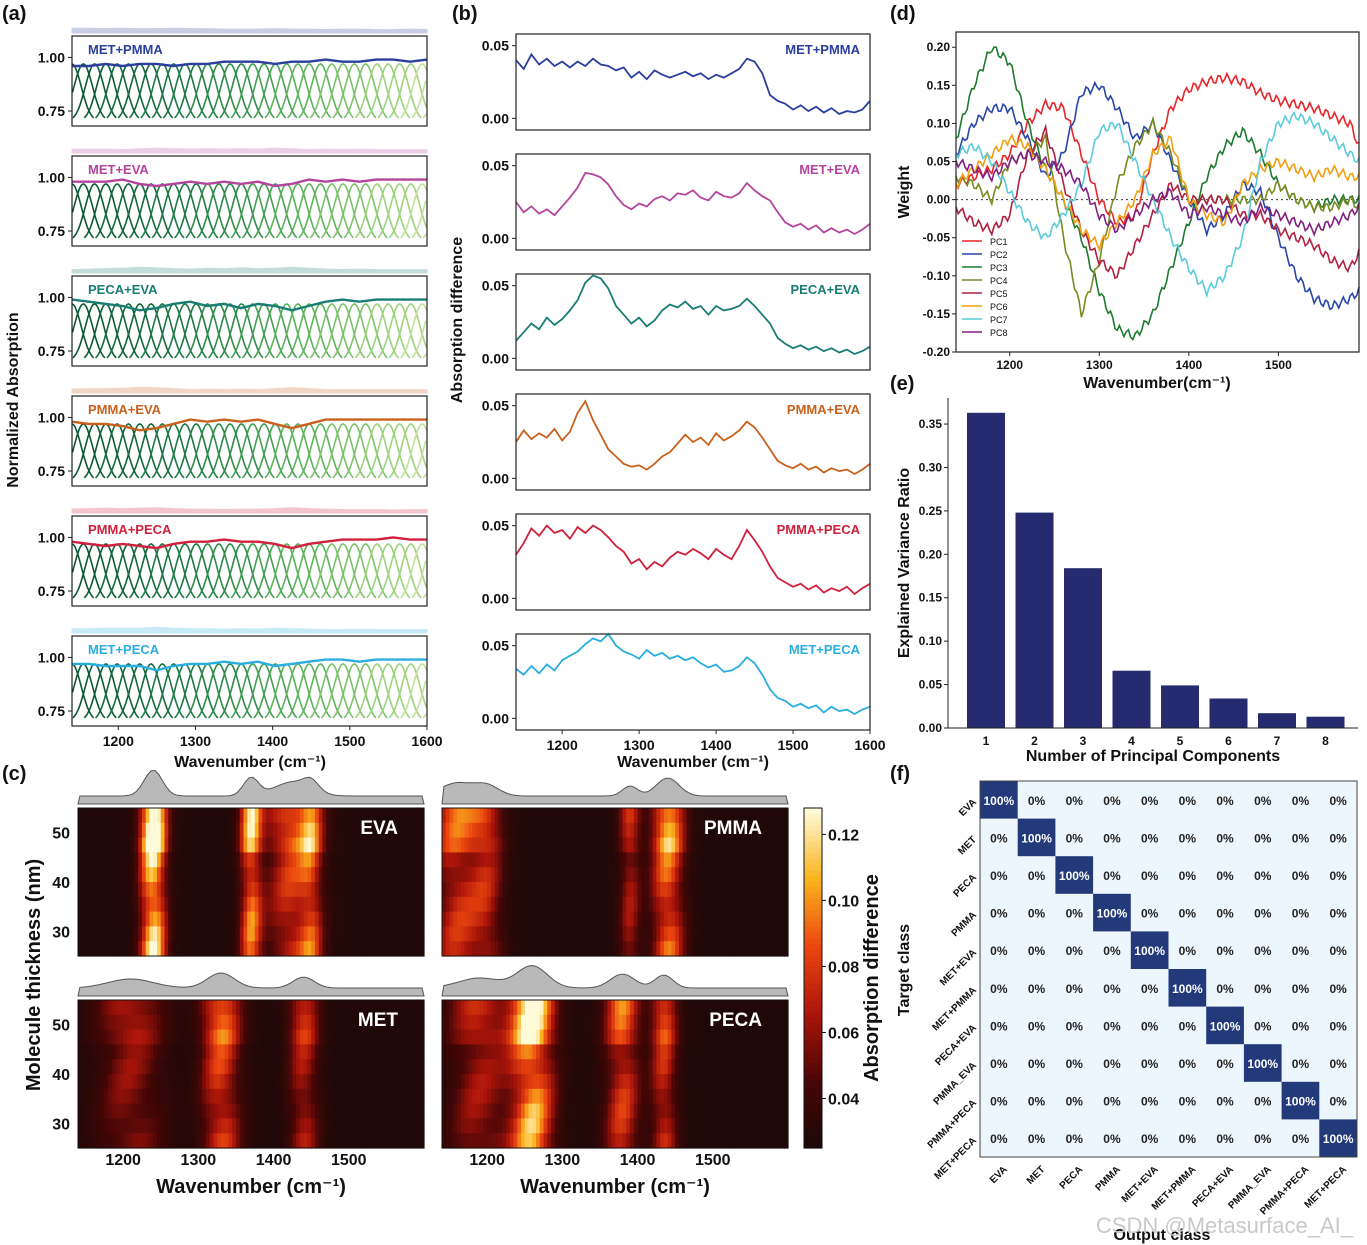 Image resolution: width=1367 pixels, height=1245 pixels. Describe the element at coordinates (939, 47) in the screenshot. I see `y-tick-label: 0.20` at that location.